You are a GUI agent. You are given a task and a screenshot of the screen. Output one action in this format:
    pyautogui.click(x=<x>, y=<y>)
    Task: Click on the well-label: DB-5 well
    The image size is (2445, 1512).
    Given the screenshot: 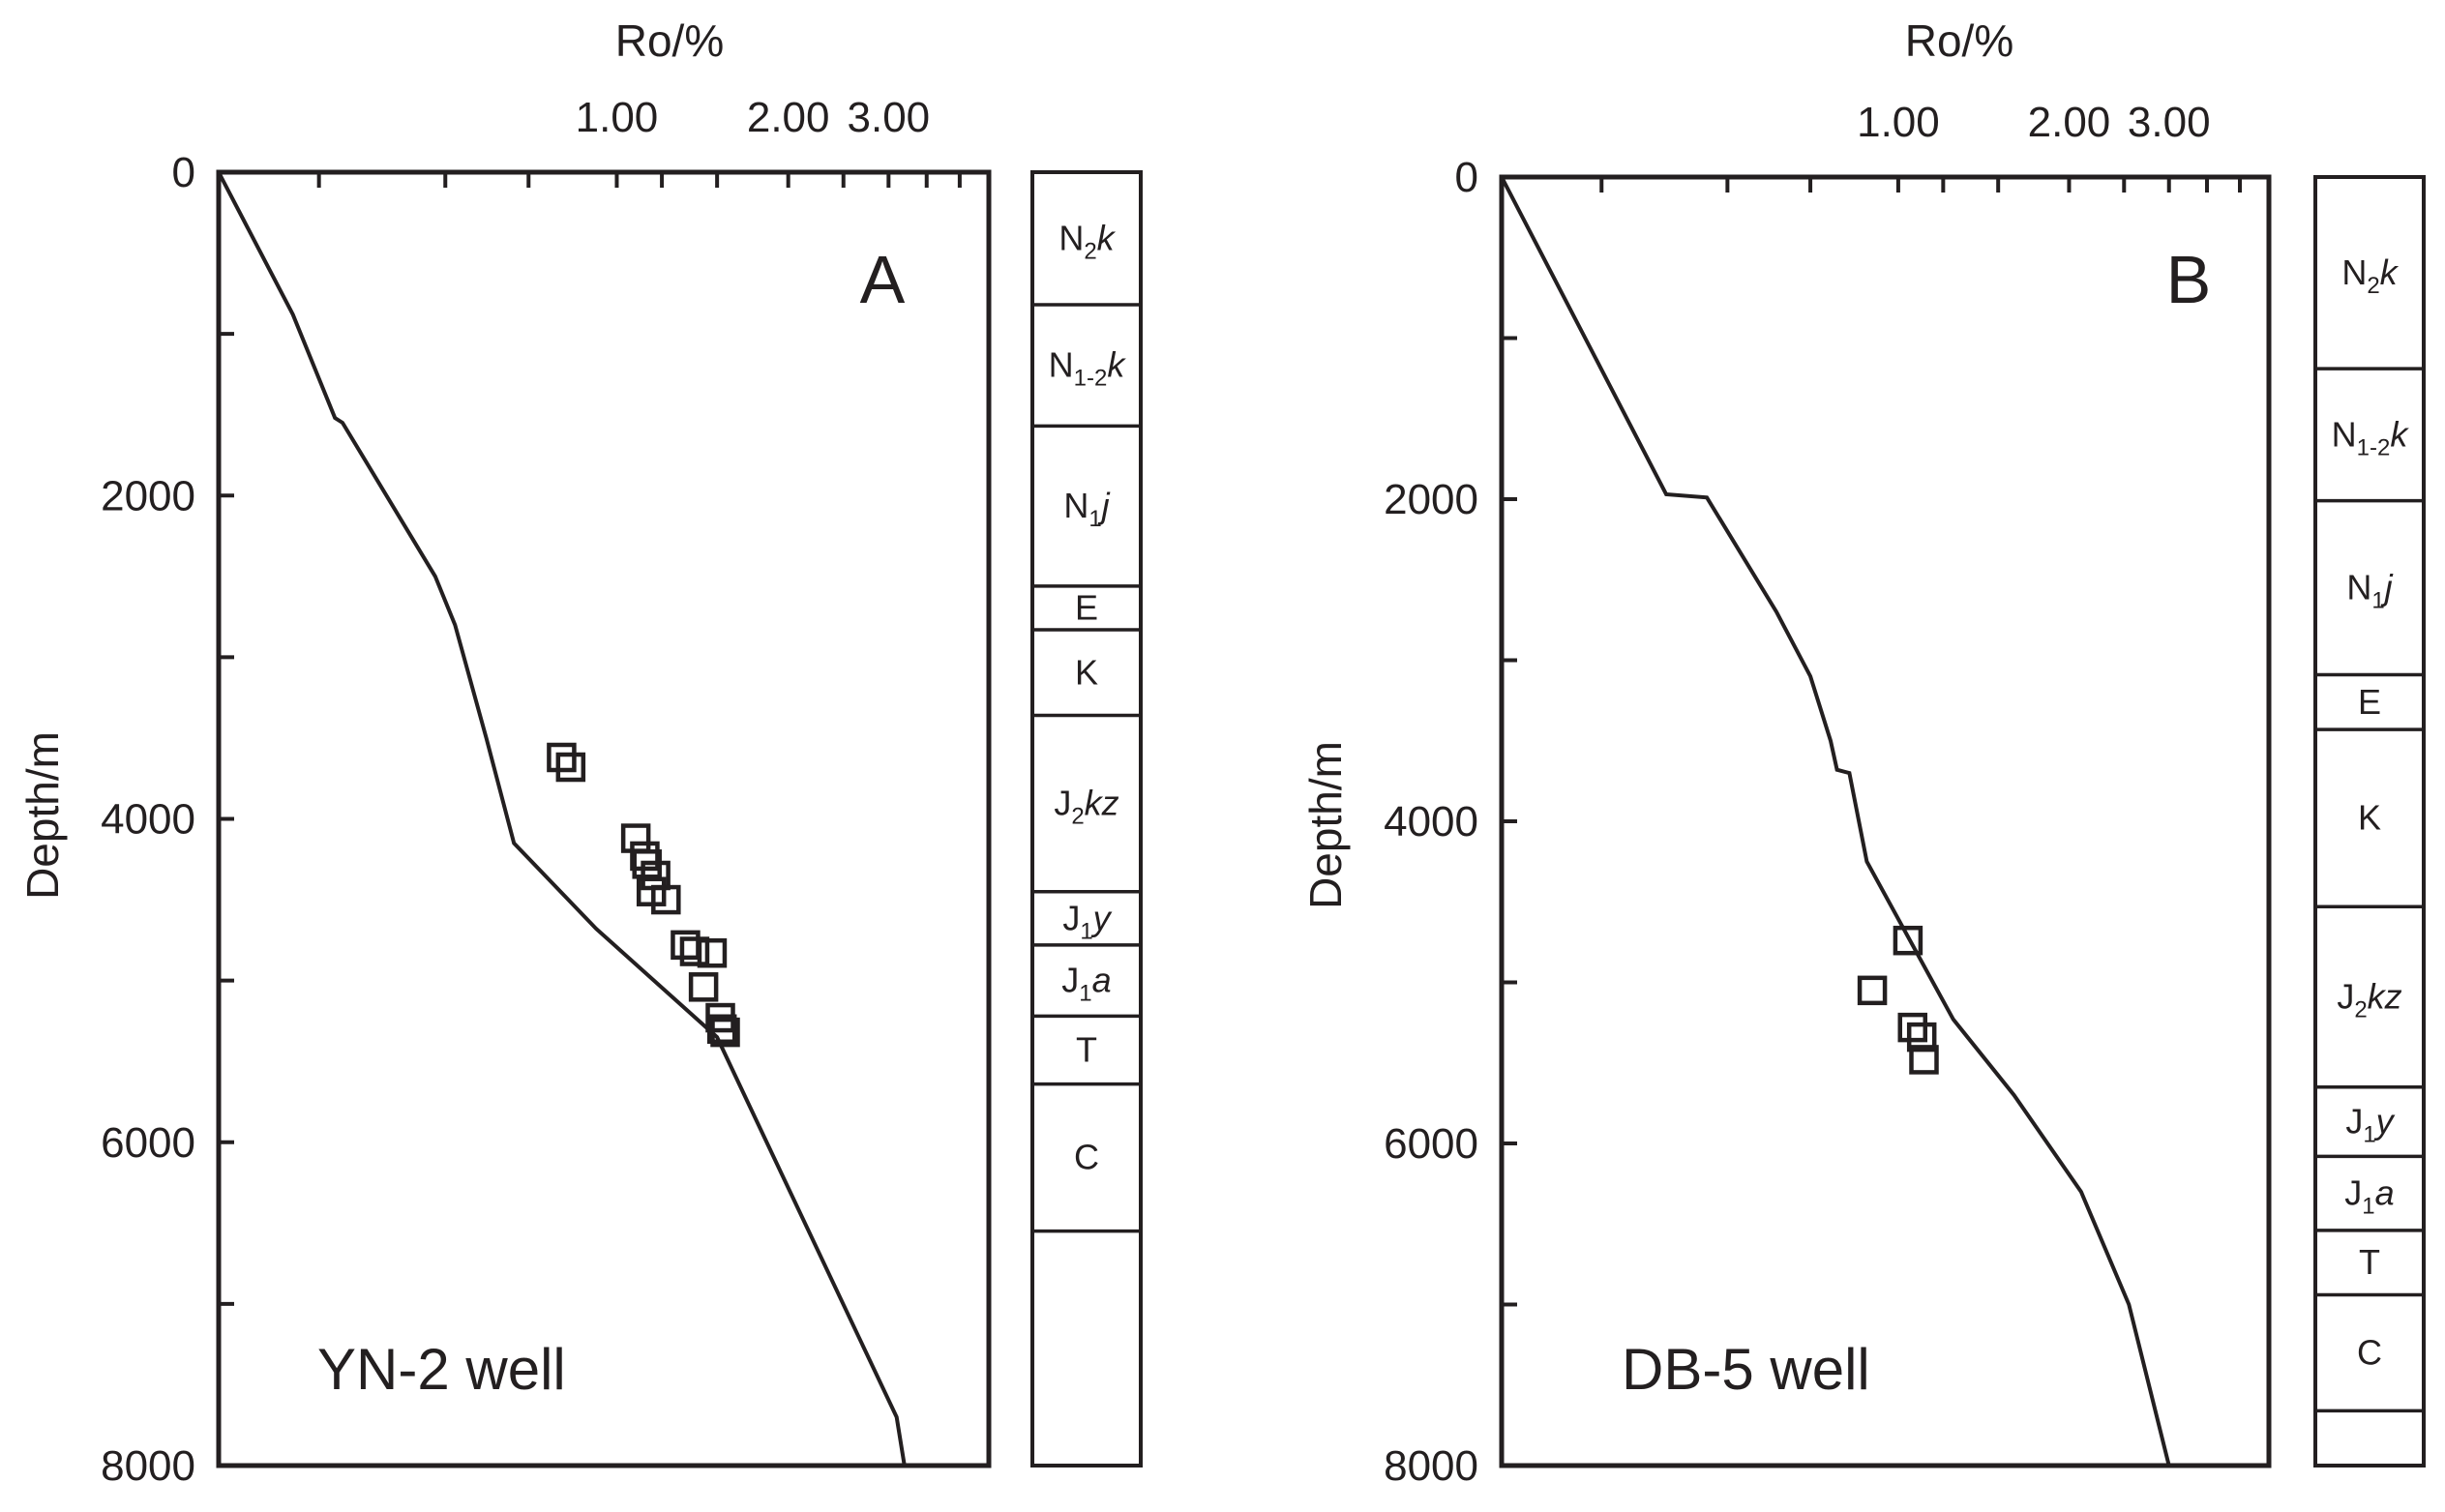 What is the action you would take?
    pyautogui.click(x=1746, y=1369)
    